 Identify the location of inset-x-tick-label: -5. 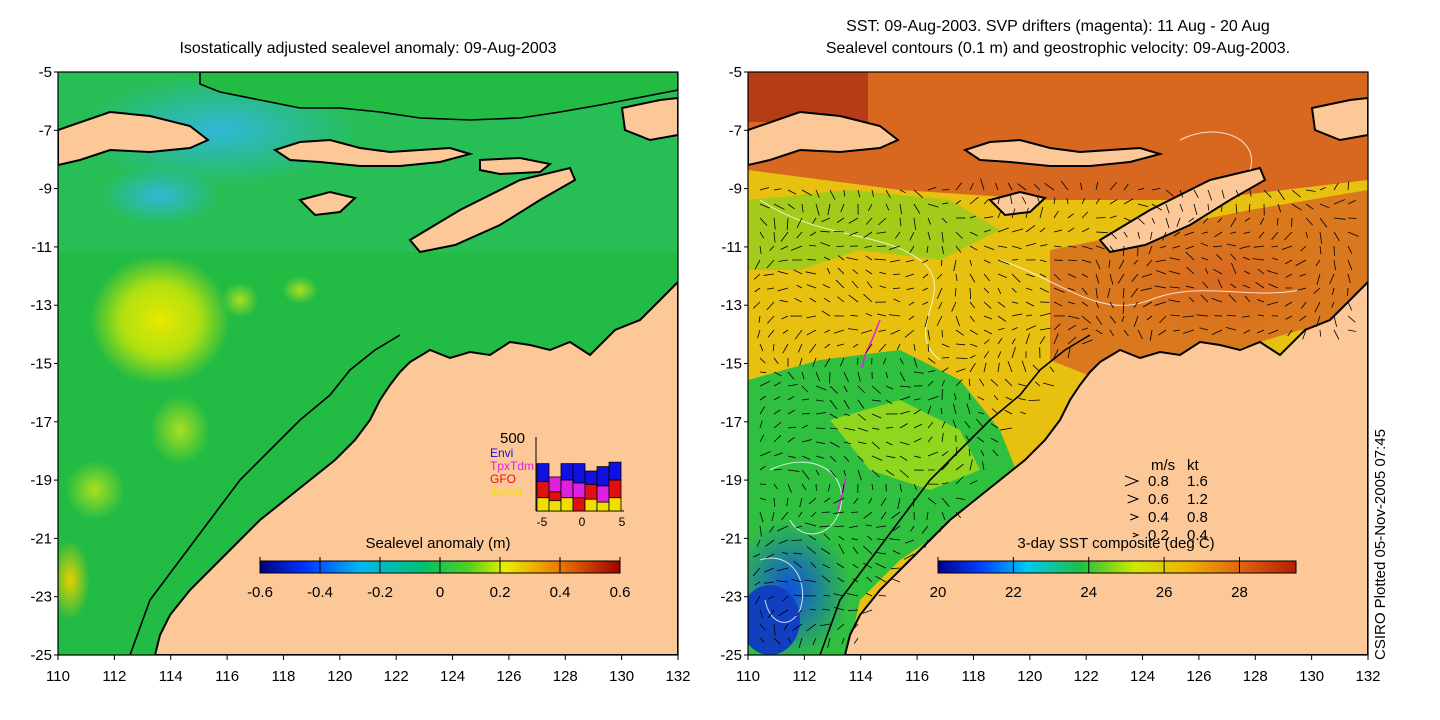
(542, 522).